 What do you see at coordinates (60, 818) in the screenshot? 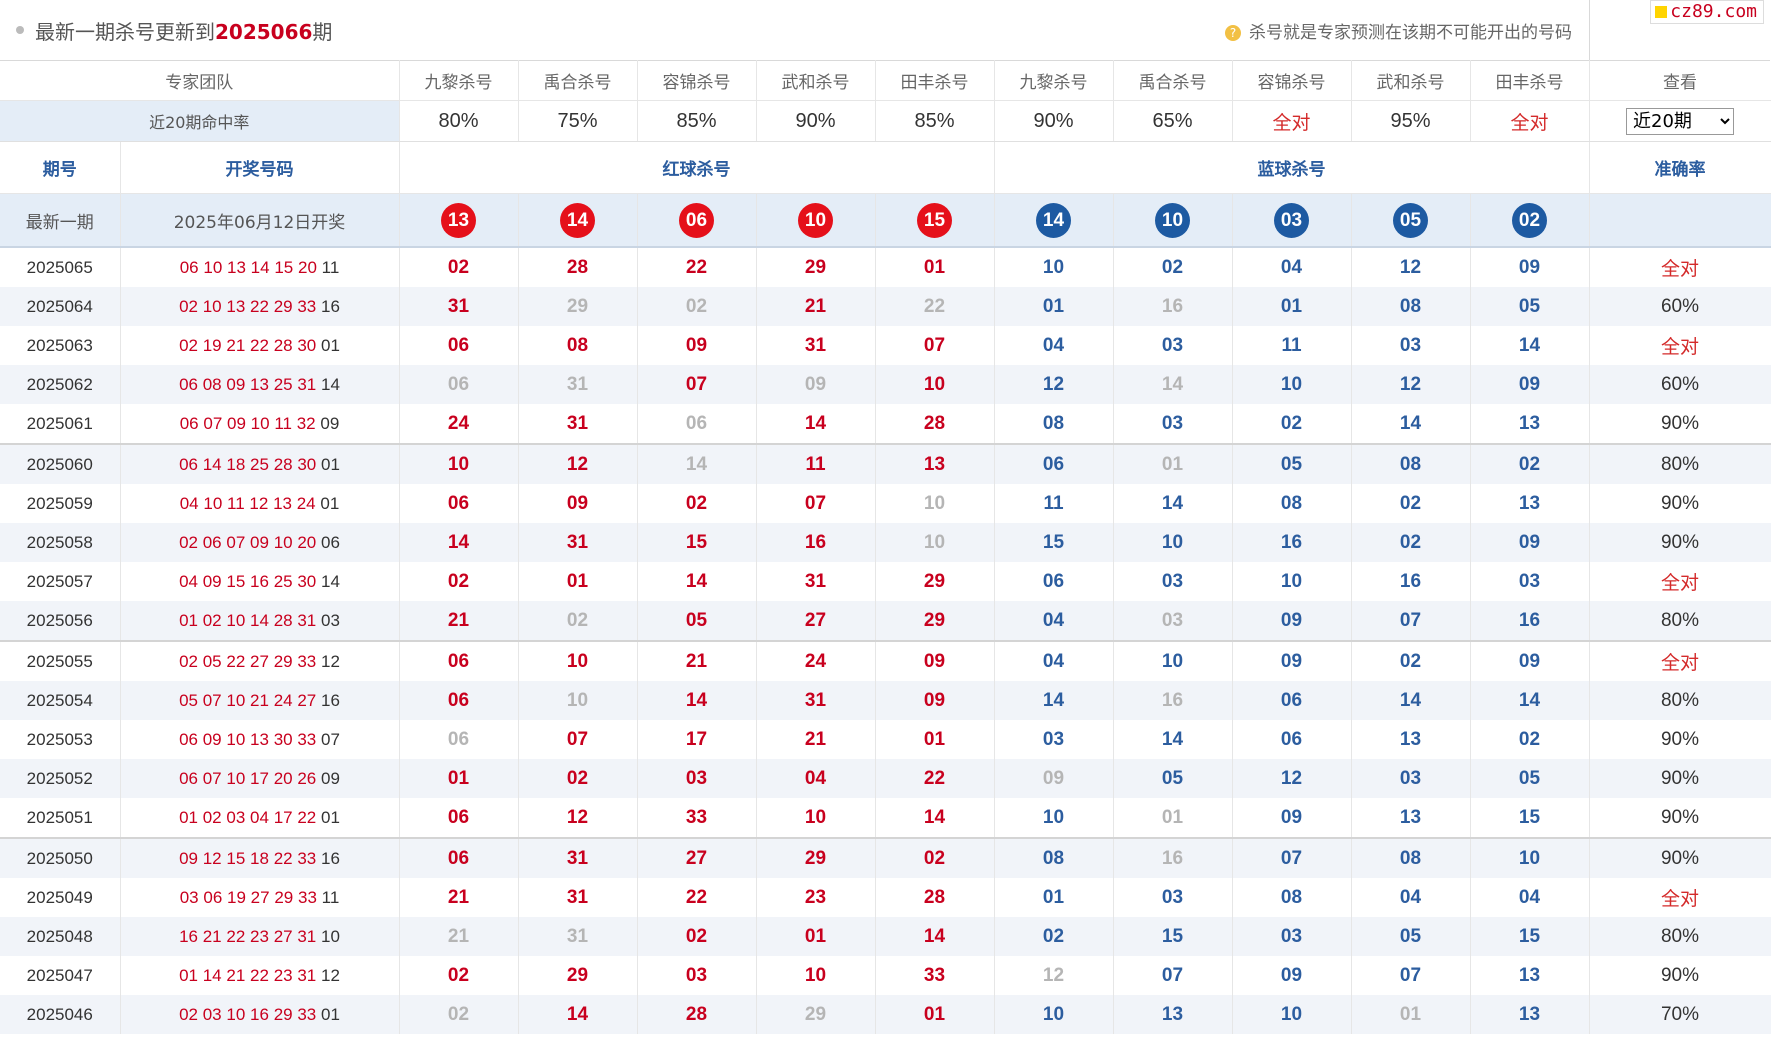
I see `period-number: 2025051` at bounding box center [60, 818].